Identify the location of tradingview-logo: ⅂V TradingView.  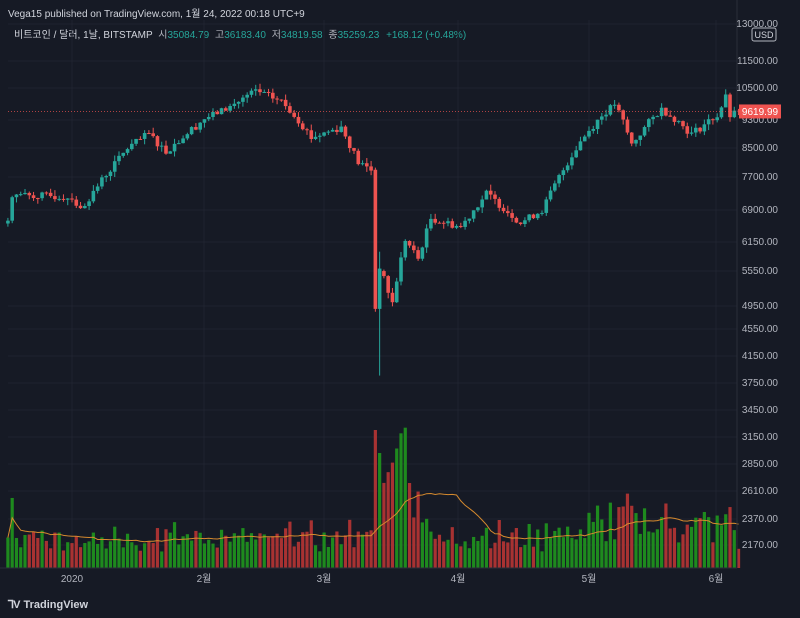
(48, 604).